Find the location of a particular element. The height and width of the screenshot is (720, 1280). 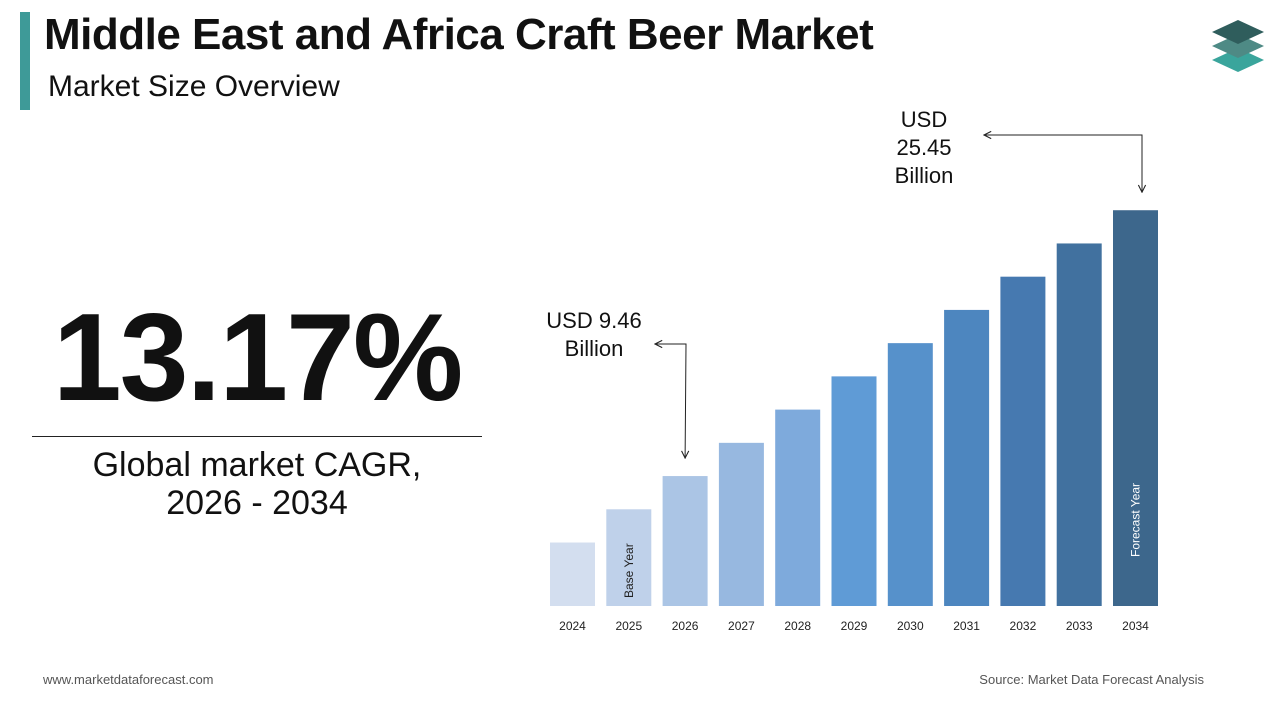

bar-2026 is located at coordinates (685, 541).